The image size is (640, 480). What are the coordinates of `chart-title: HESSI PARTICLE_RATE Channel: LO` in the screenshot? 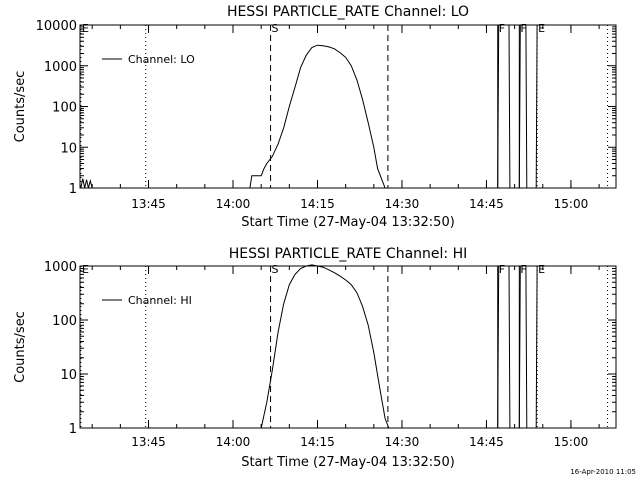 It's located at (348, 12).